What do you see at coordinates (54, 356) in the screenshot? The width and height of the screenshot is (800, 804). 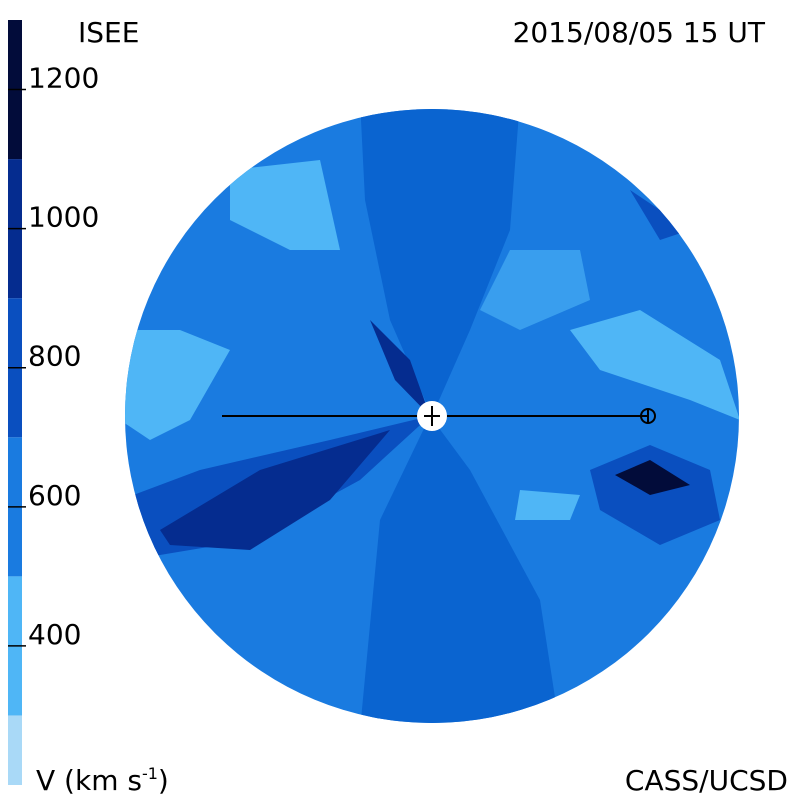 I see `colorbar-tick-label: 800` at bounding box center [54, 356].